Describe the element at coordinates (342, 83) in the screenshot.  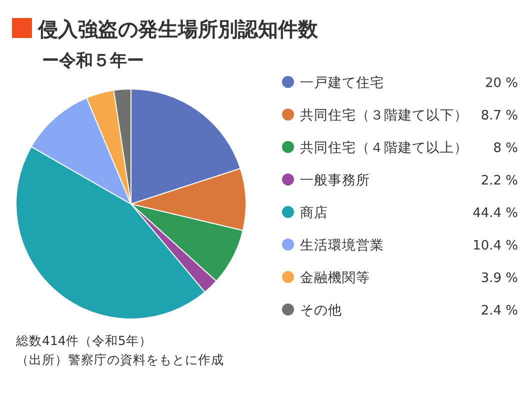
I see `legend-label: 一戸建て住宅` at that location.